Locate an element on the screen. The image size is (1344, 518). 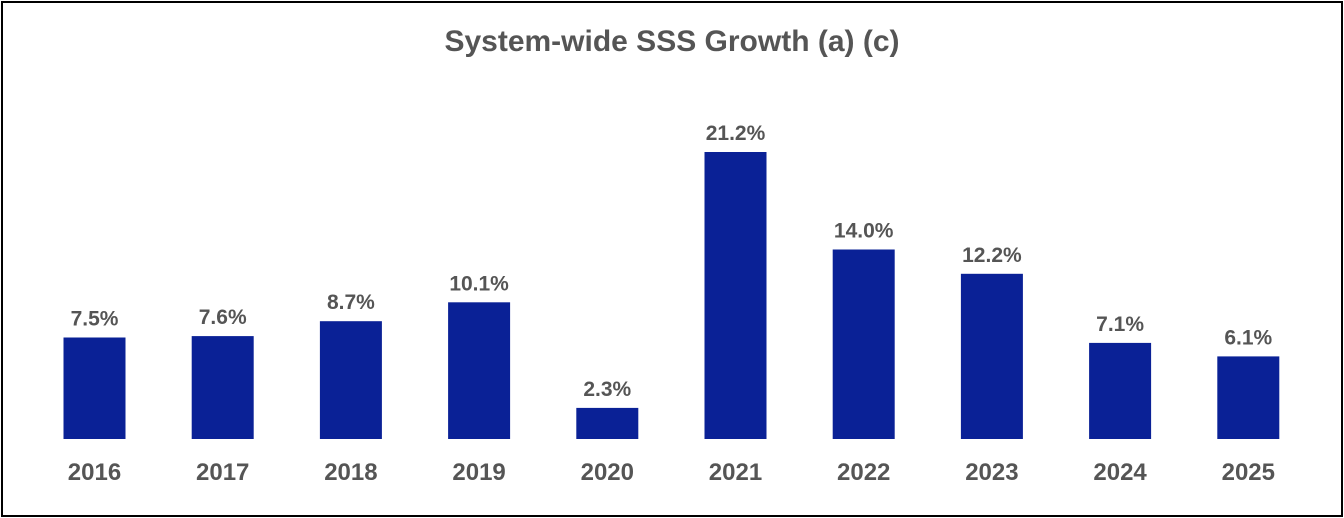
value-label-2016: 7.5% is located at coordinates (95, 319).